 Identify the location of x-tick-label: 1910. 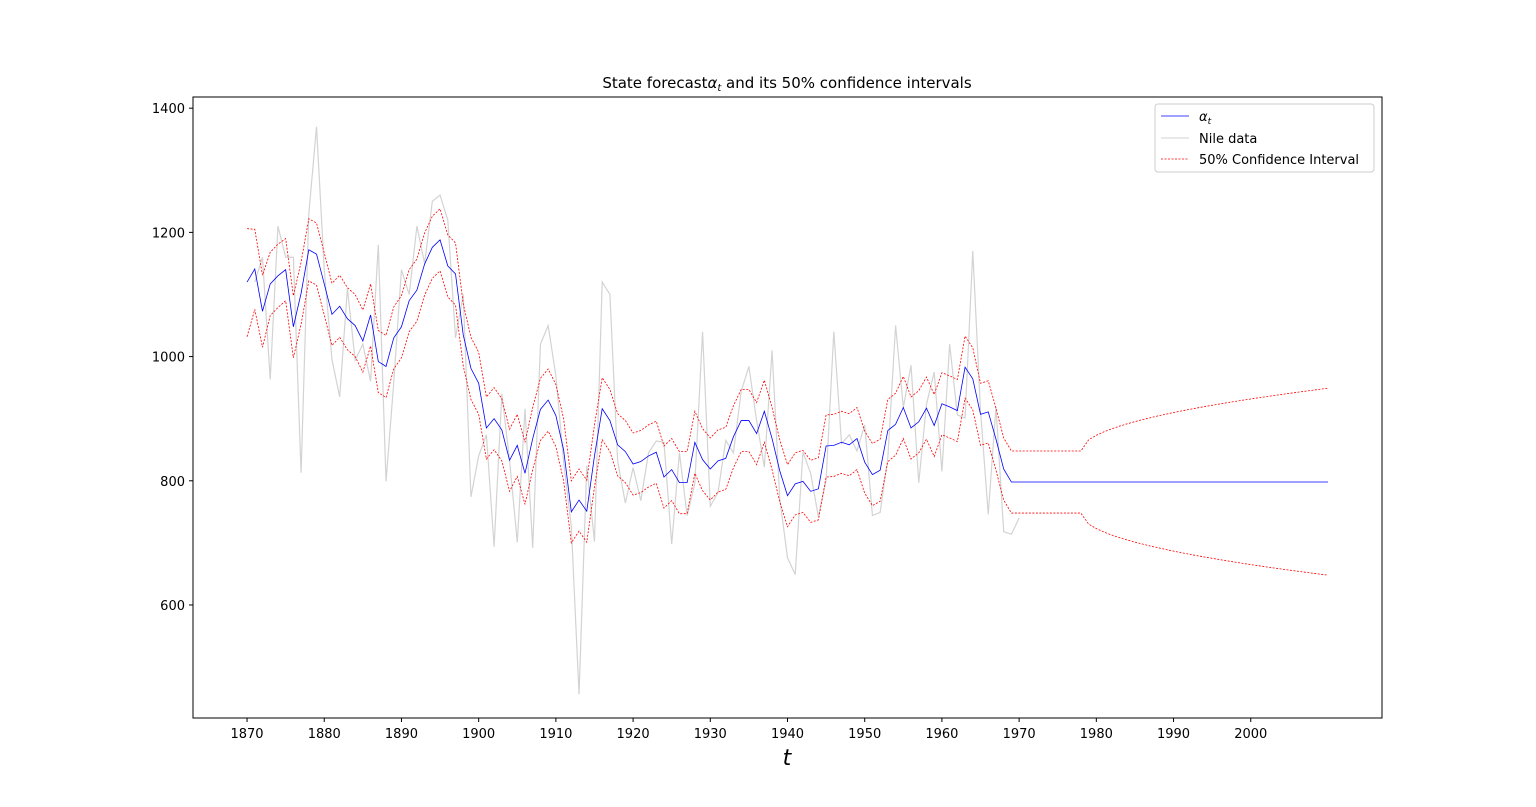
(555, 734).